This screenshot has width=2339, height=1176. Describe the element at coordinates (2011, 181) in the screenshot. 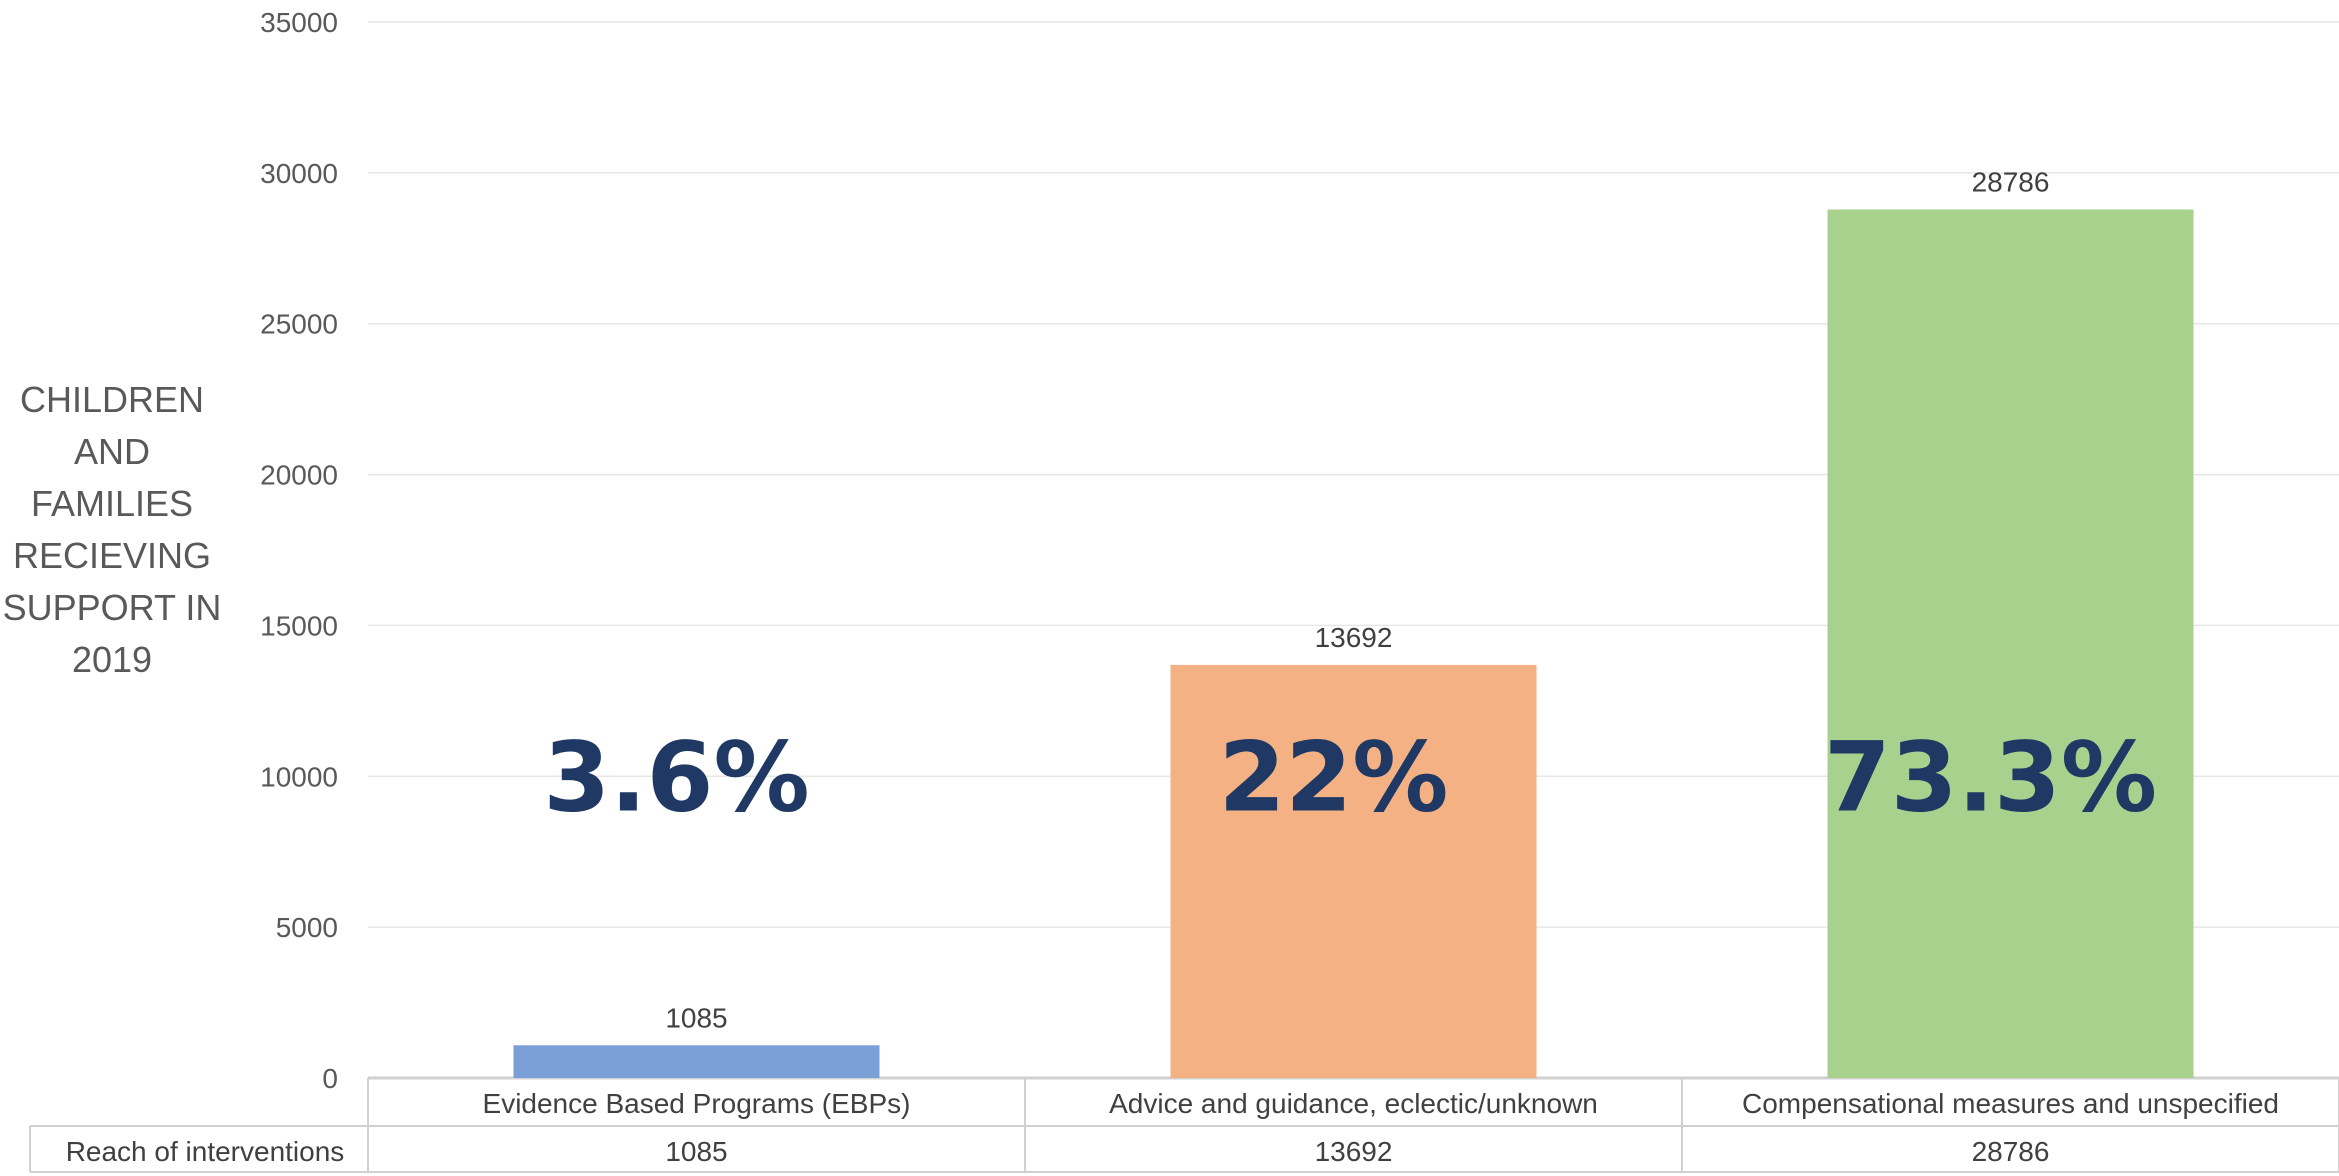

I see `data-label: 28786` at that location.